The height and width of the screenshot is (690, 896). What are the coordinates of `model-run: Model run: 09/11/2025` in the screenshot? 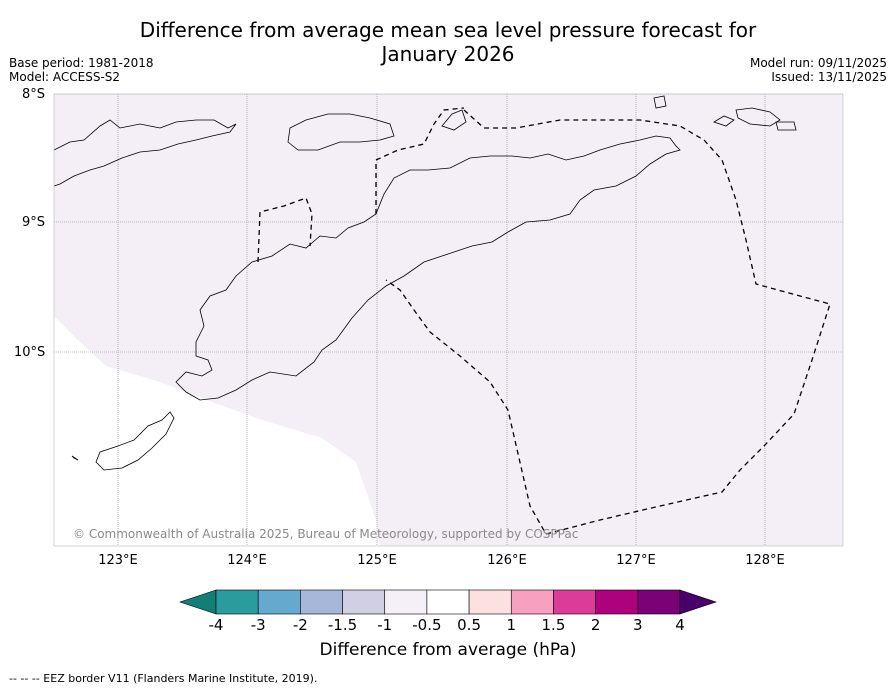 It's located at (818, 63).